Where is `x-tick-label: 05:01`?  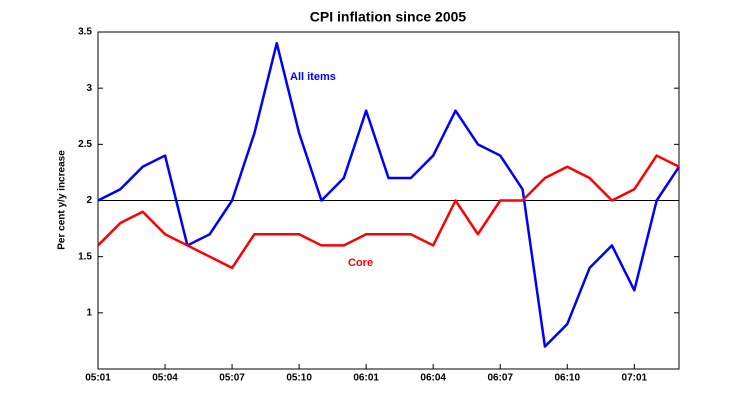 x-tick-label: 05:01 is located at coordinates (98, 378).